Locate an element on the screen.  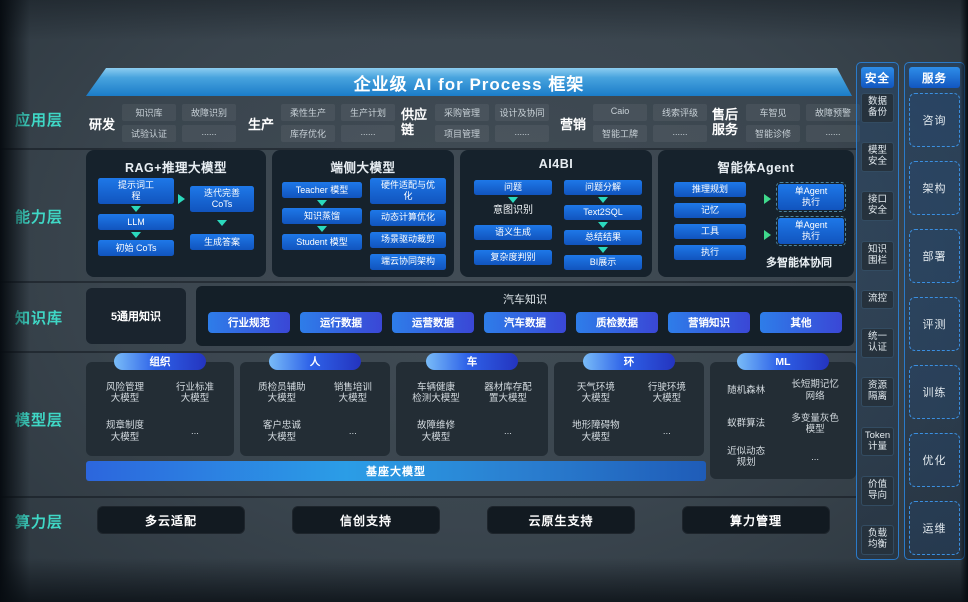
model-group-pill: 人 is located at coordinates (315, 361).